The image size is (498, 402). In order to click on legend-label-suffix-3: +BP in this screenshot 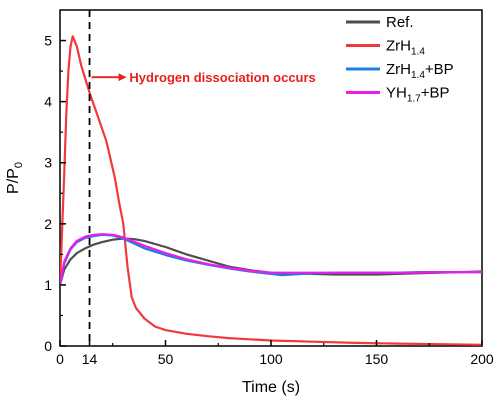, I will do `click(435, 93)`.